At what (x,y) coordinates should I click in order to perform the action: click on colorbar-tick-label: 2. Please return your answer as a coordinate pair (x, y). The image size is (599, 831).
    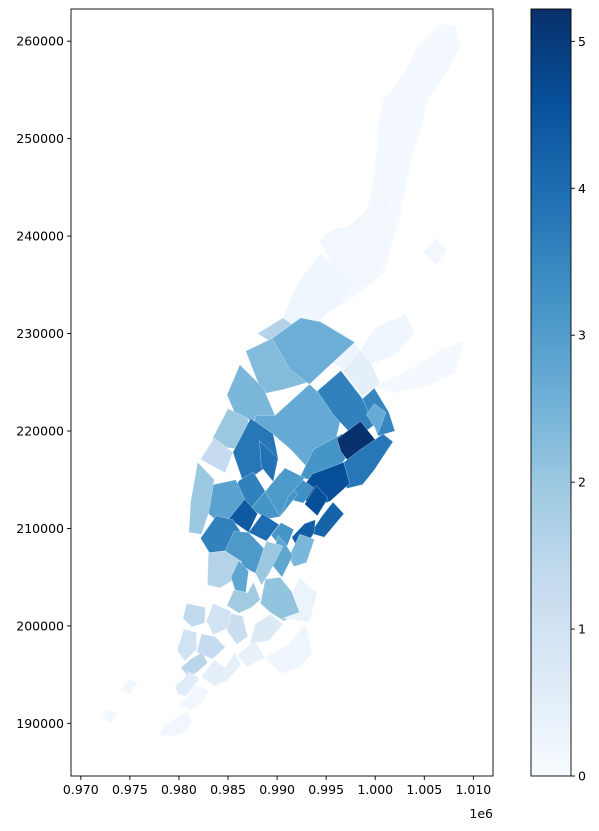
    Looking at the image, I should click on (582, 482).